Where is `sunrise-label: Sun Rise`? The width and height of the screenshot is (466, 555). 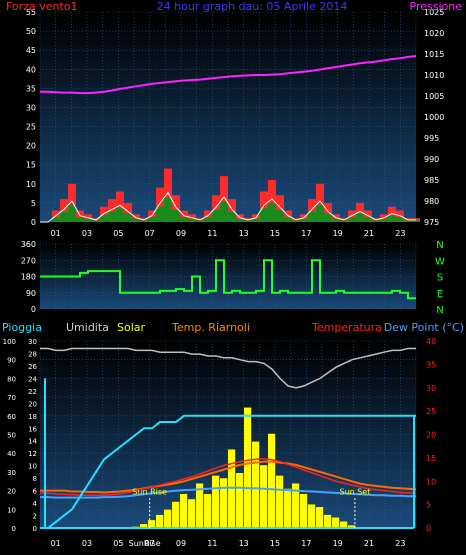
sunrise-label: Sun Rise is located at coordinates (149, 491).